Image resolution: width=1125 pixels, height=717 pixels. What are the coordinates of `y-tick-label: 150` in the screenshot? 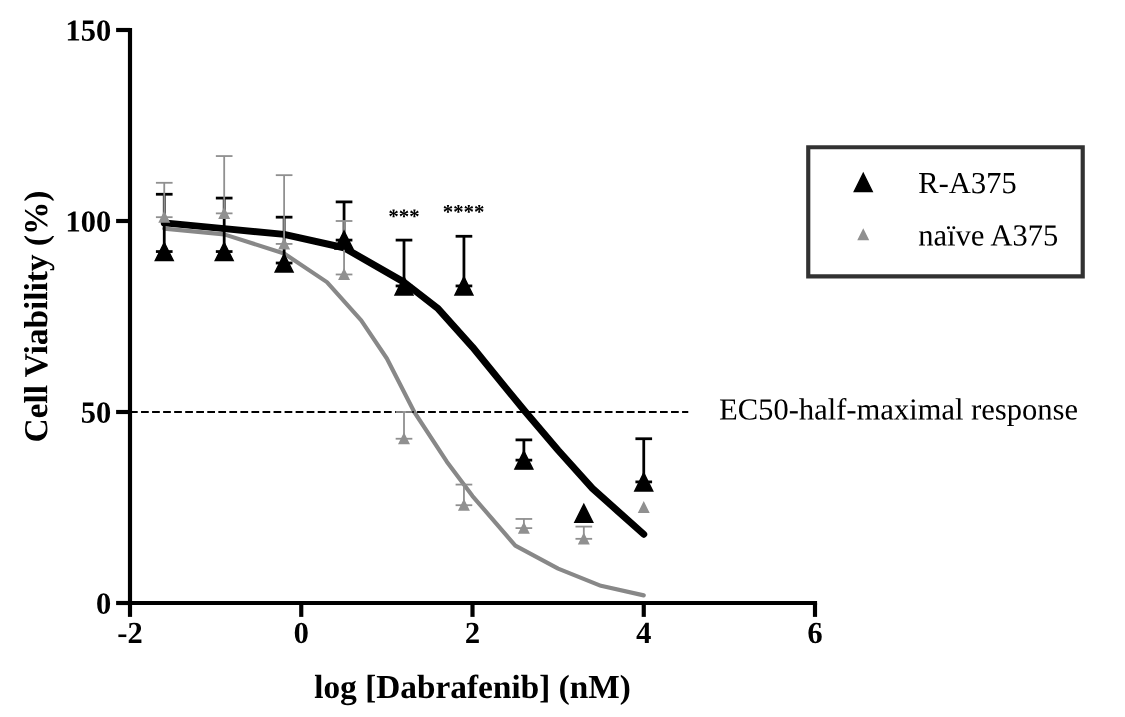 It's located at (89, 30).